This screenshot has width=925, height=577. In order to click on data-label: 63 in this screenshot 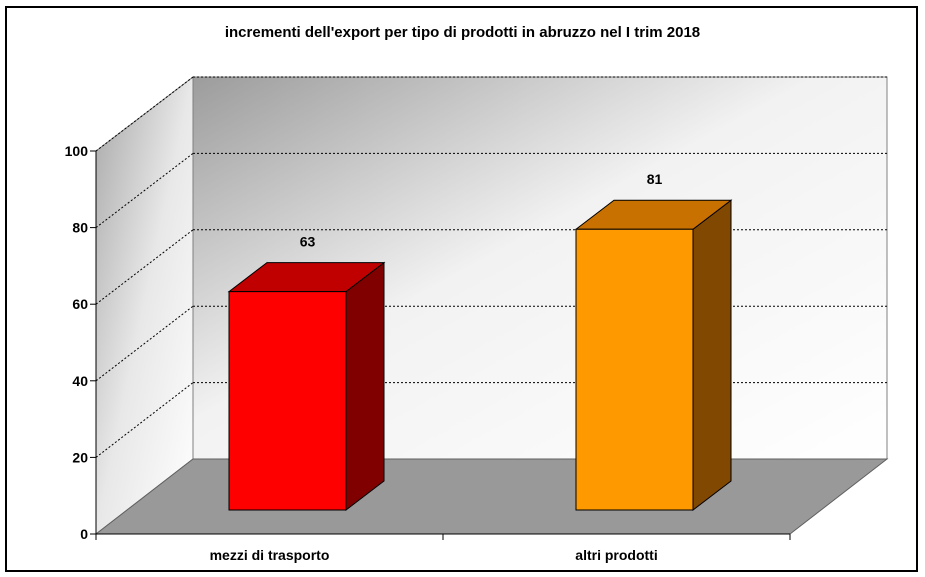, I will do `click(308, 242)`.